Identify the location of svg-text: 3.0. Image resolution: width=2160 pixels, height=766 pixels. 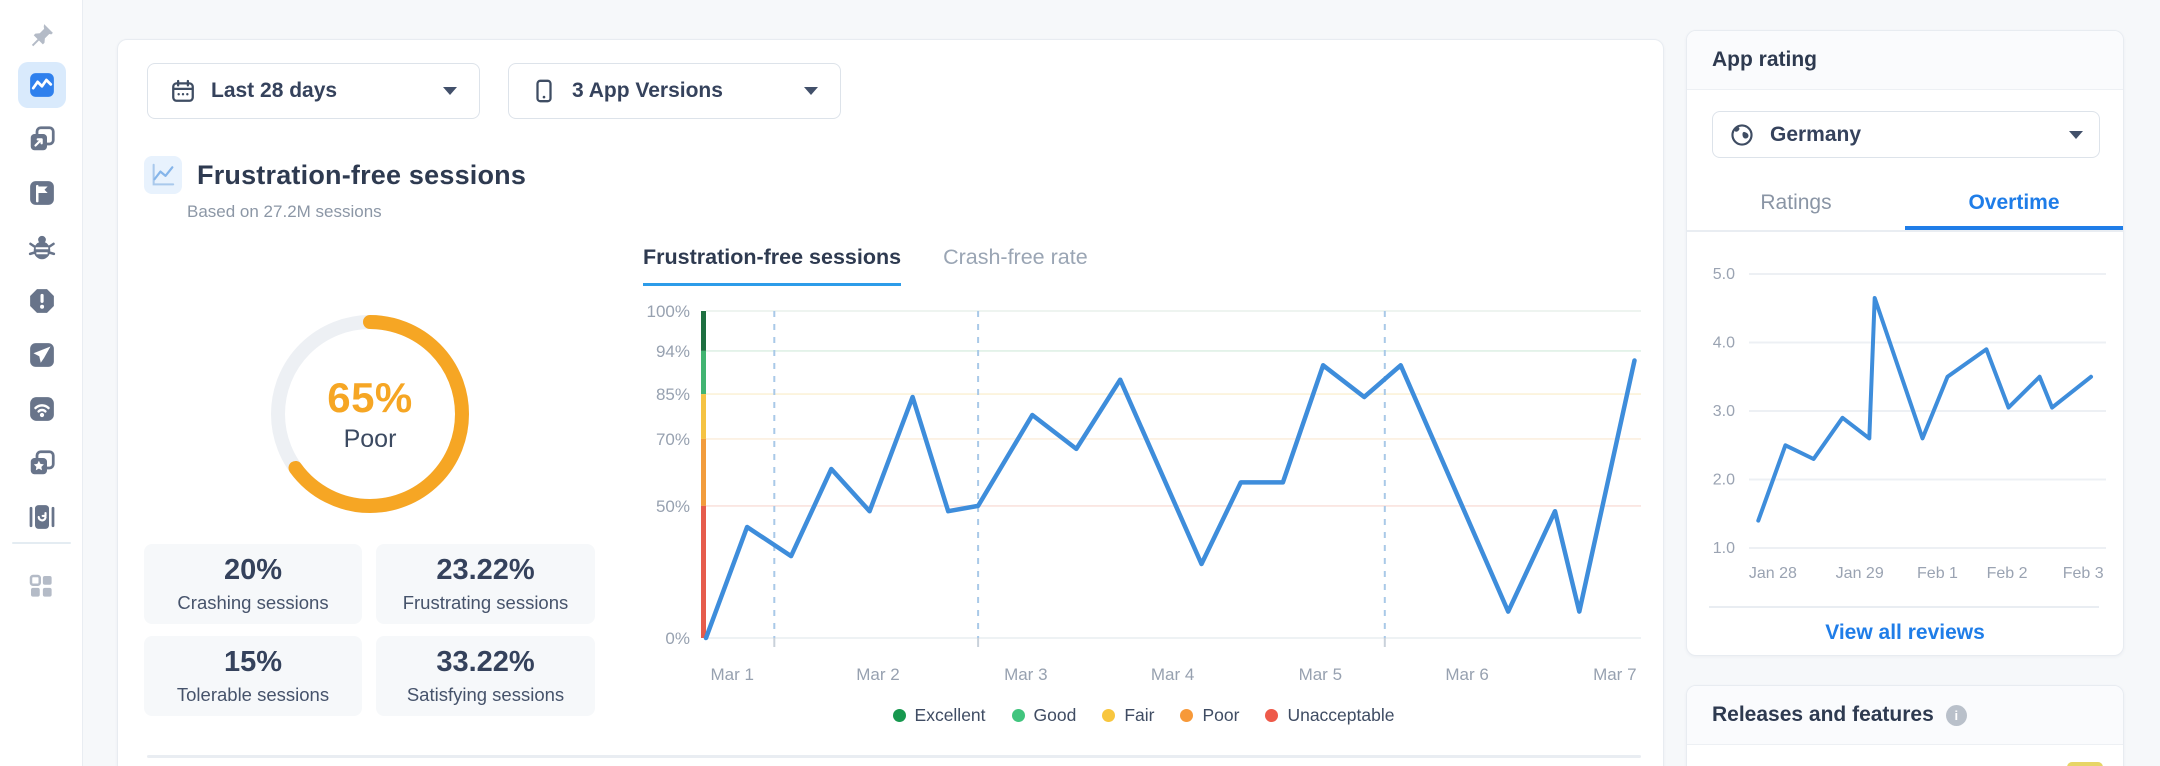
(1724, 411).